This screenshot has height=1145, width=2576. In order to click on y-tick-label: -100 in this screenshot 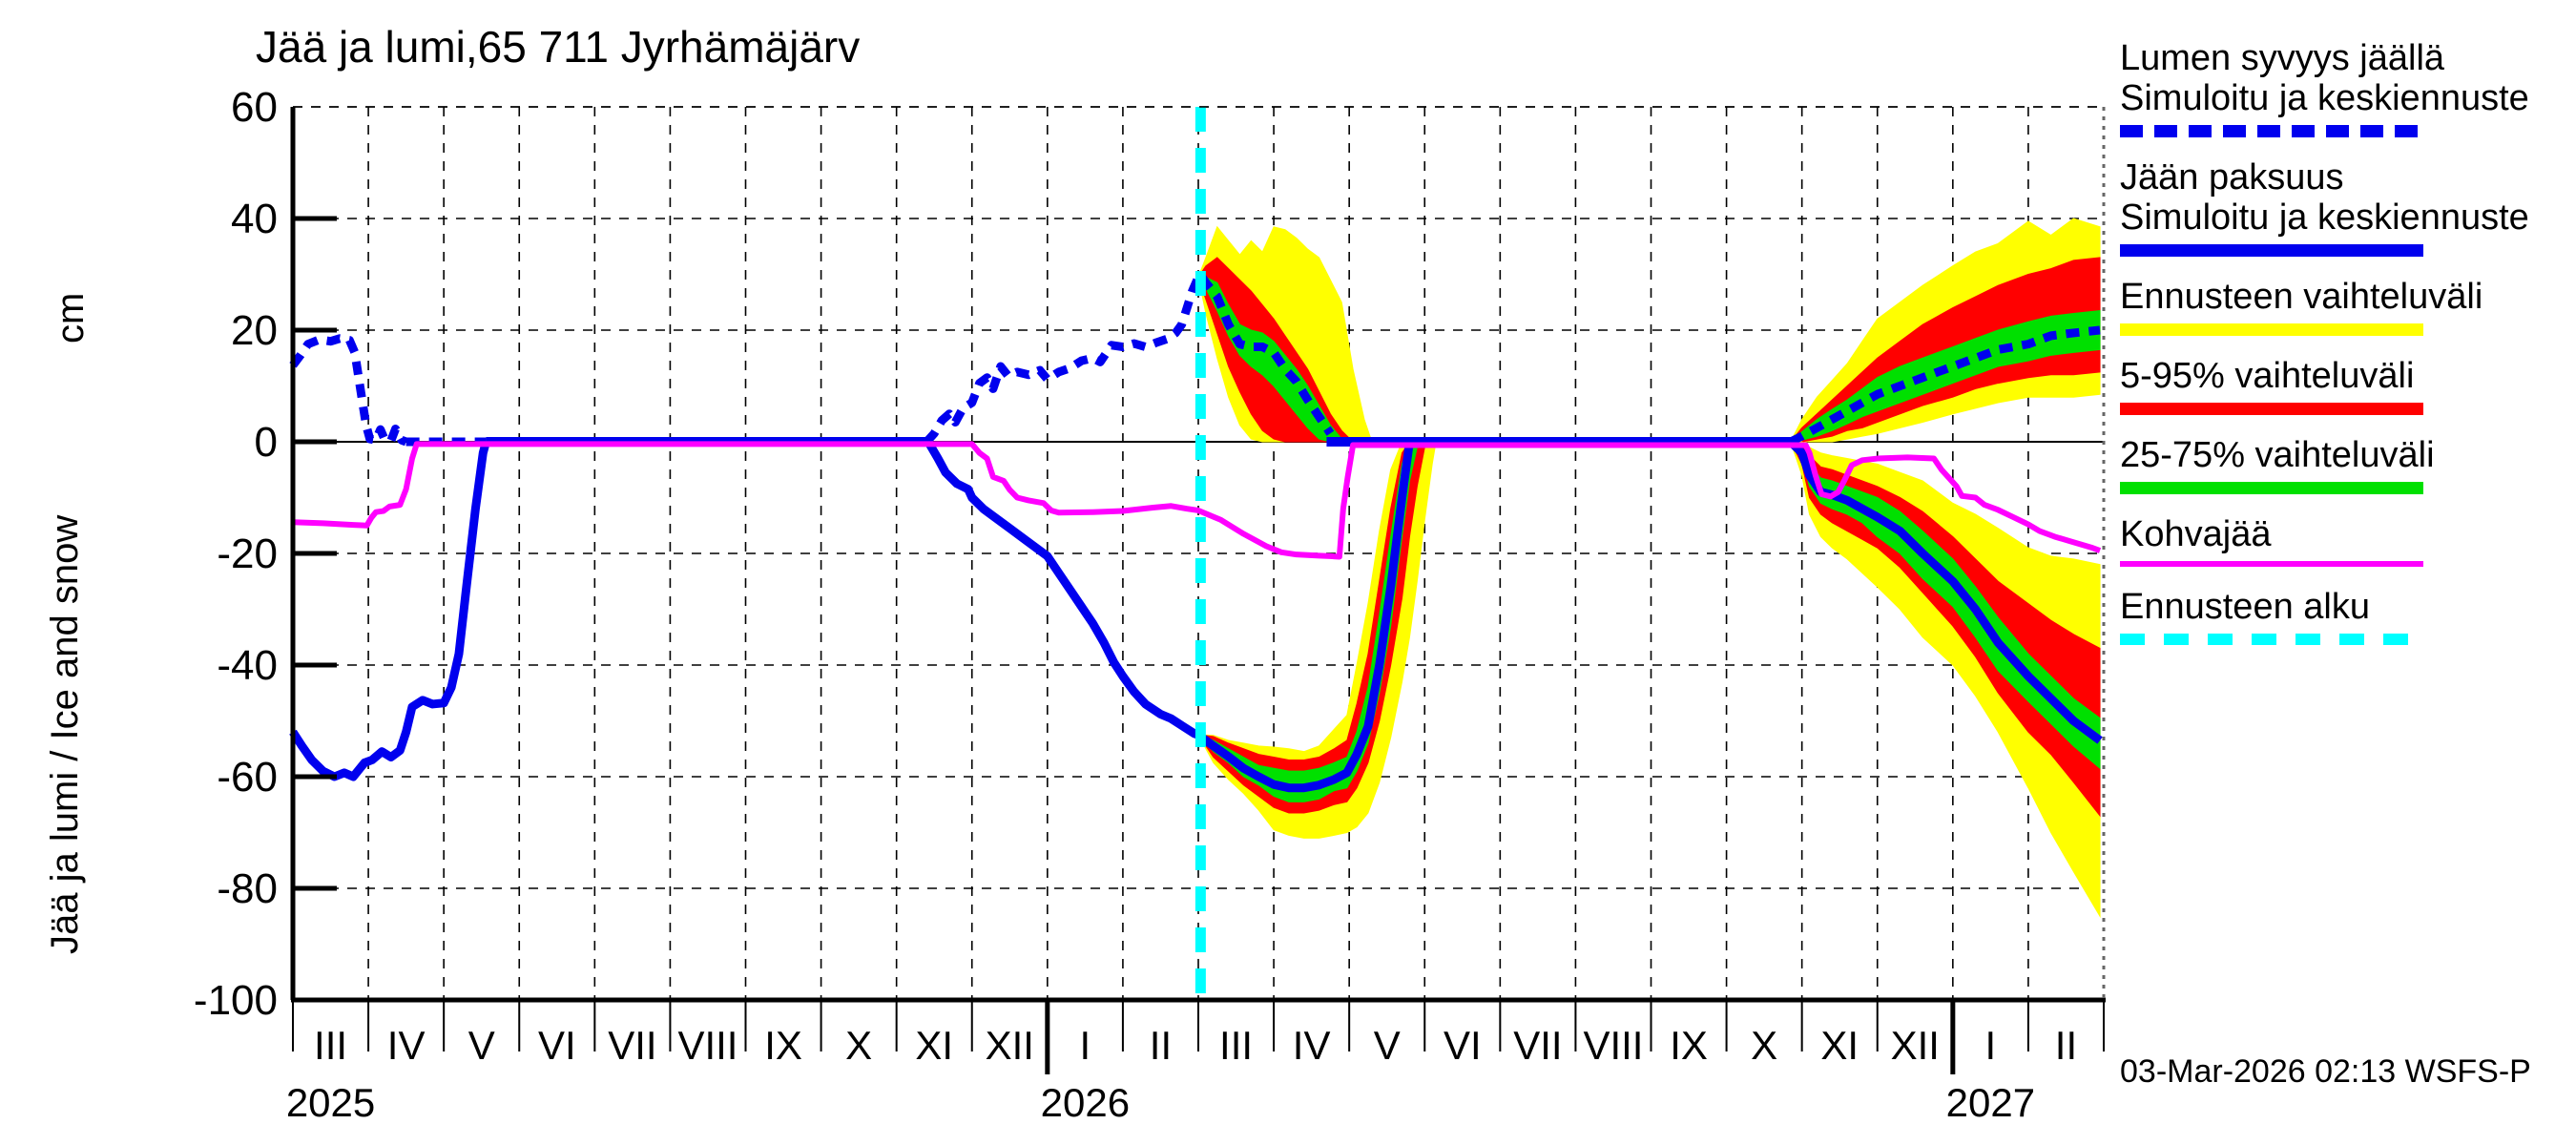, I will do `click(236, 1000)`.